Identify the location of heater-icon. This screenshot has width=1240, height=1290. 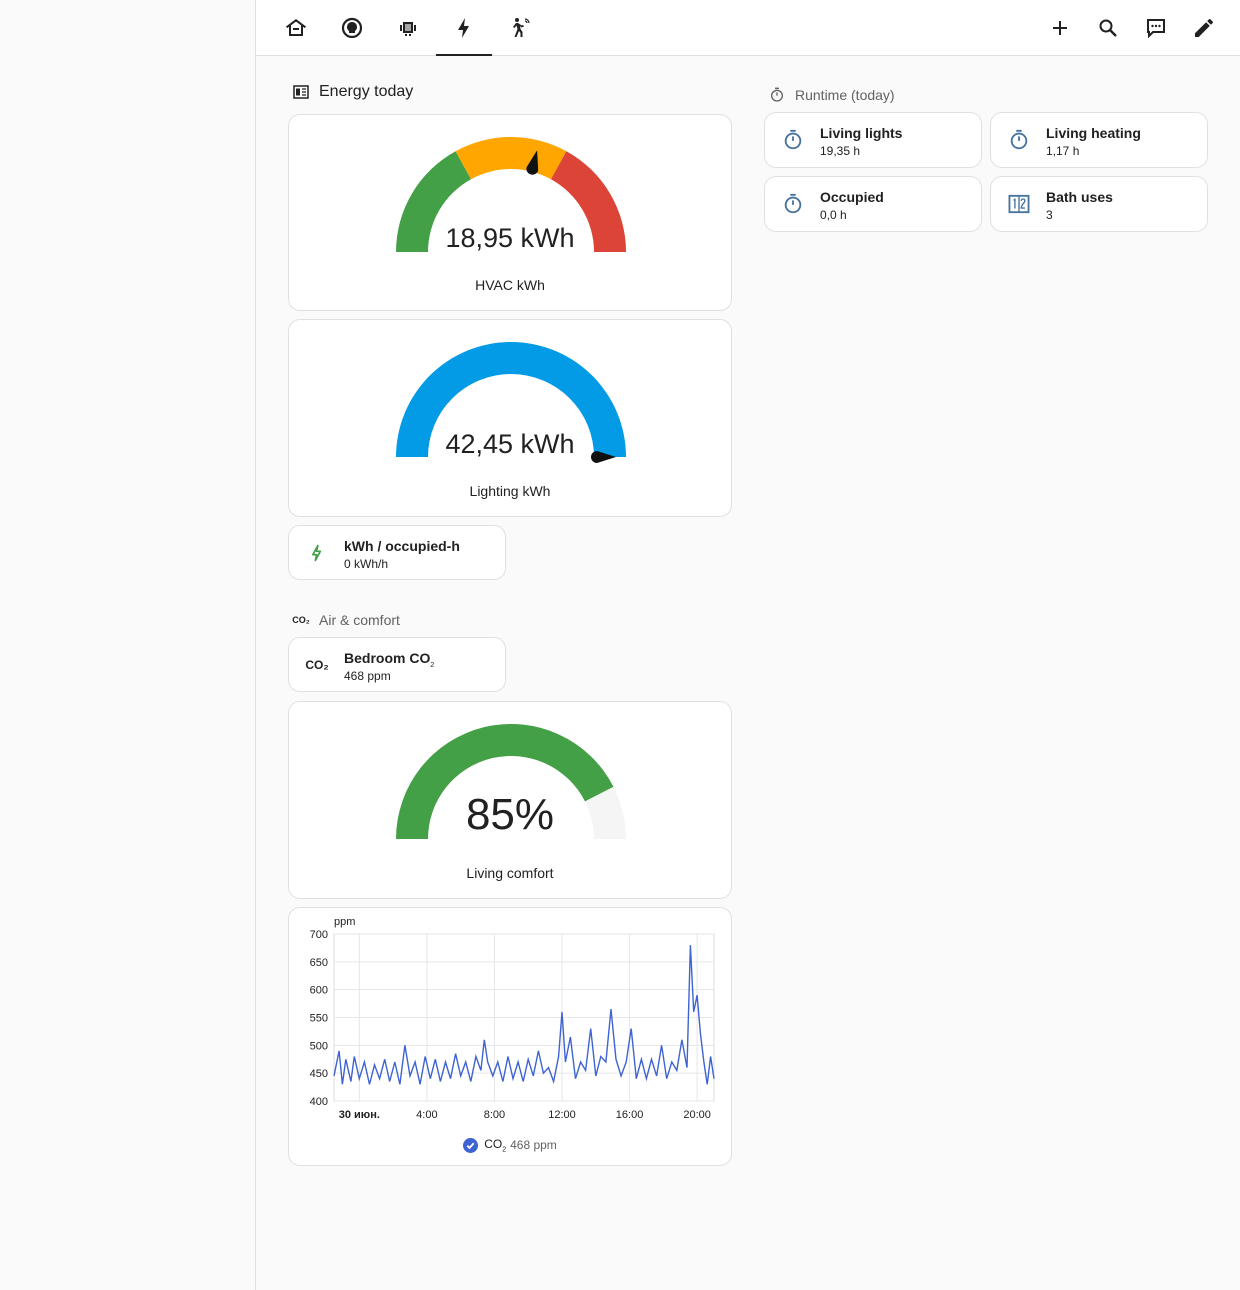
(408, 29).